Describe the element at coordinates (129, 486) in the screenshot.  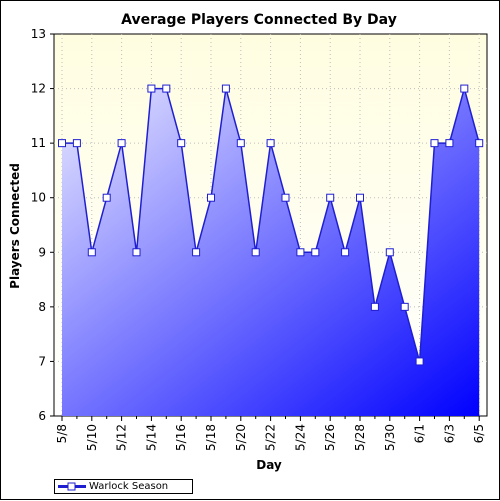
I see `legend-label: Warlock Season` at that location.